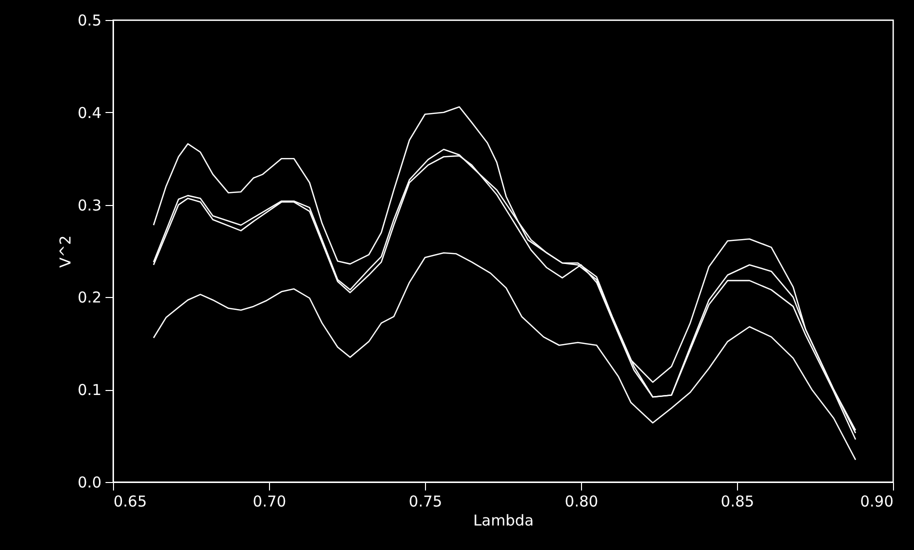 This screenshot has height=550, width=914. What do you see at coordinates (90, 483) in the screenshot?
I see `y-tick-label: 0.0` at bounding box center [90, 483].